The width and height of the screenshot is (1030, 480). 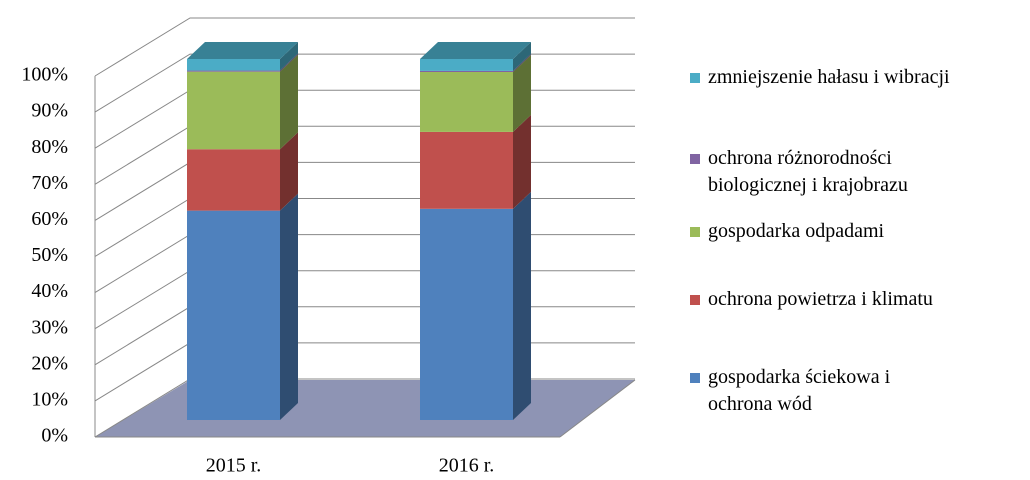 I want to click on legend-label: zmniejszenie hałasu i wibracji, so click(x=829, y=77).